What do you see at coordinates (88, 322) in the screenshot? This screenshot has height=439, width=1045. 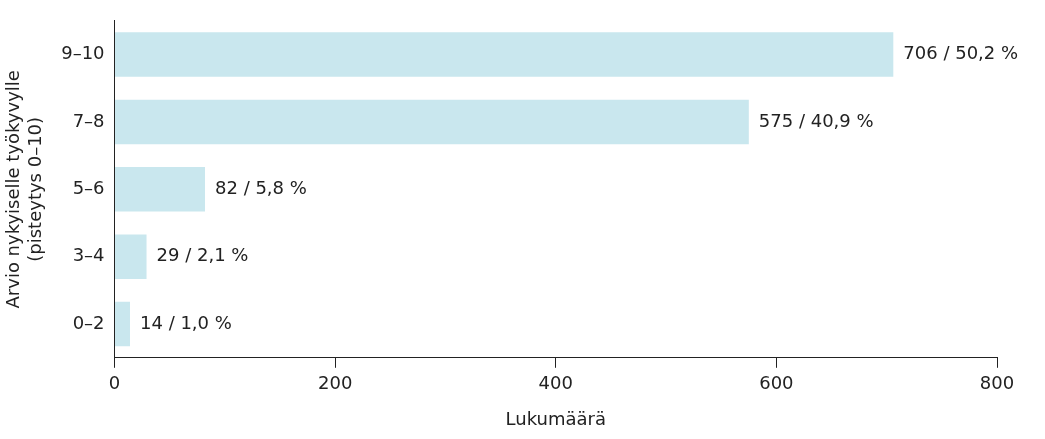 I see `y-tick-label: 0–2` at bounding box center [88, 322].